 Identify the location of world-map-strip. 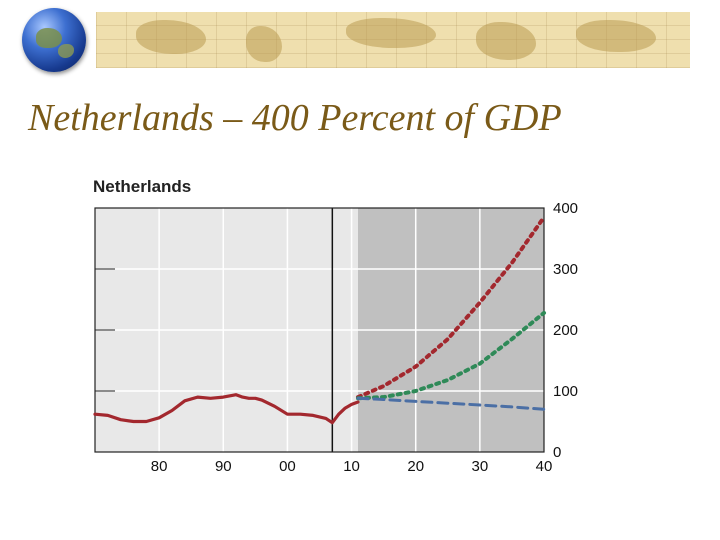
(393, 40).